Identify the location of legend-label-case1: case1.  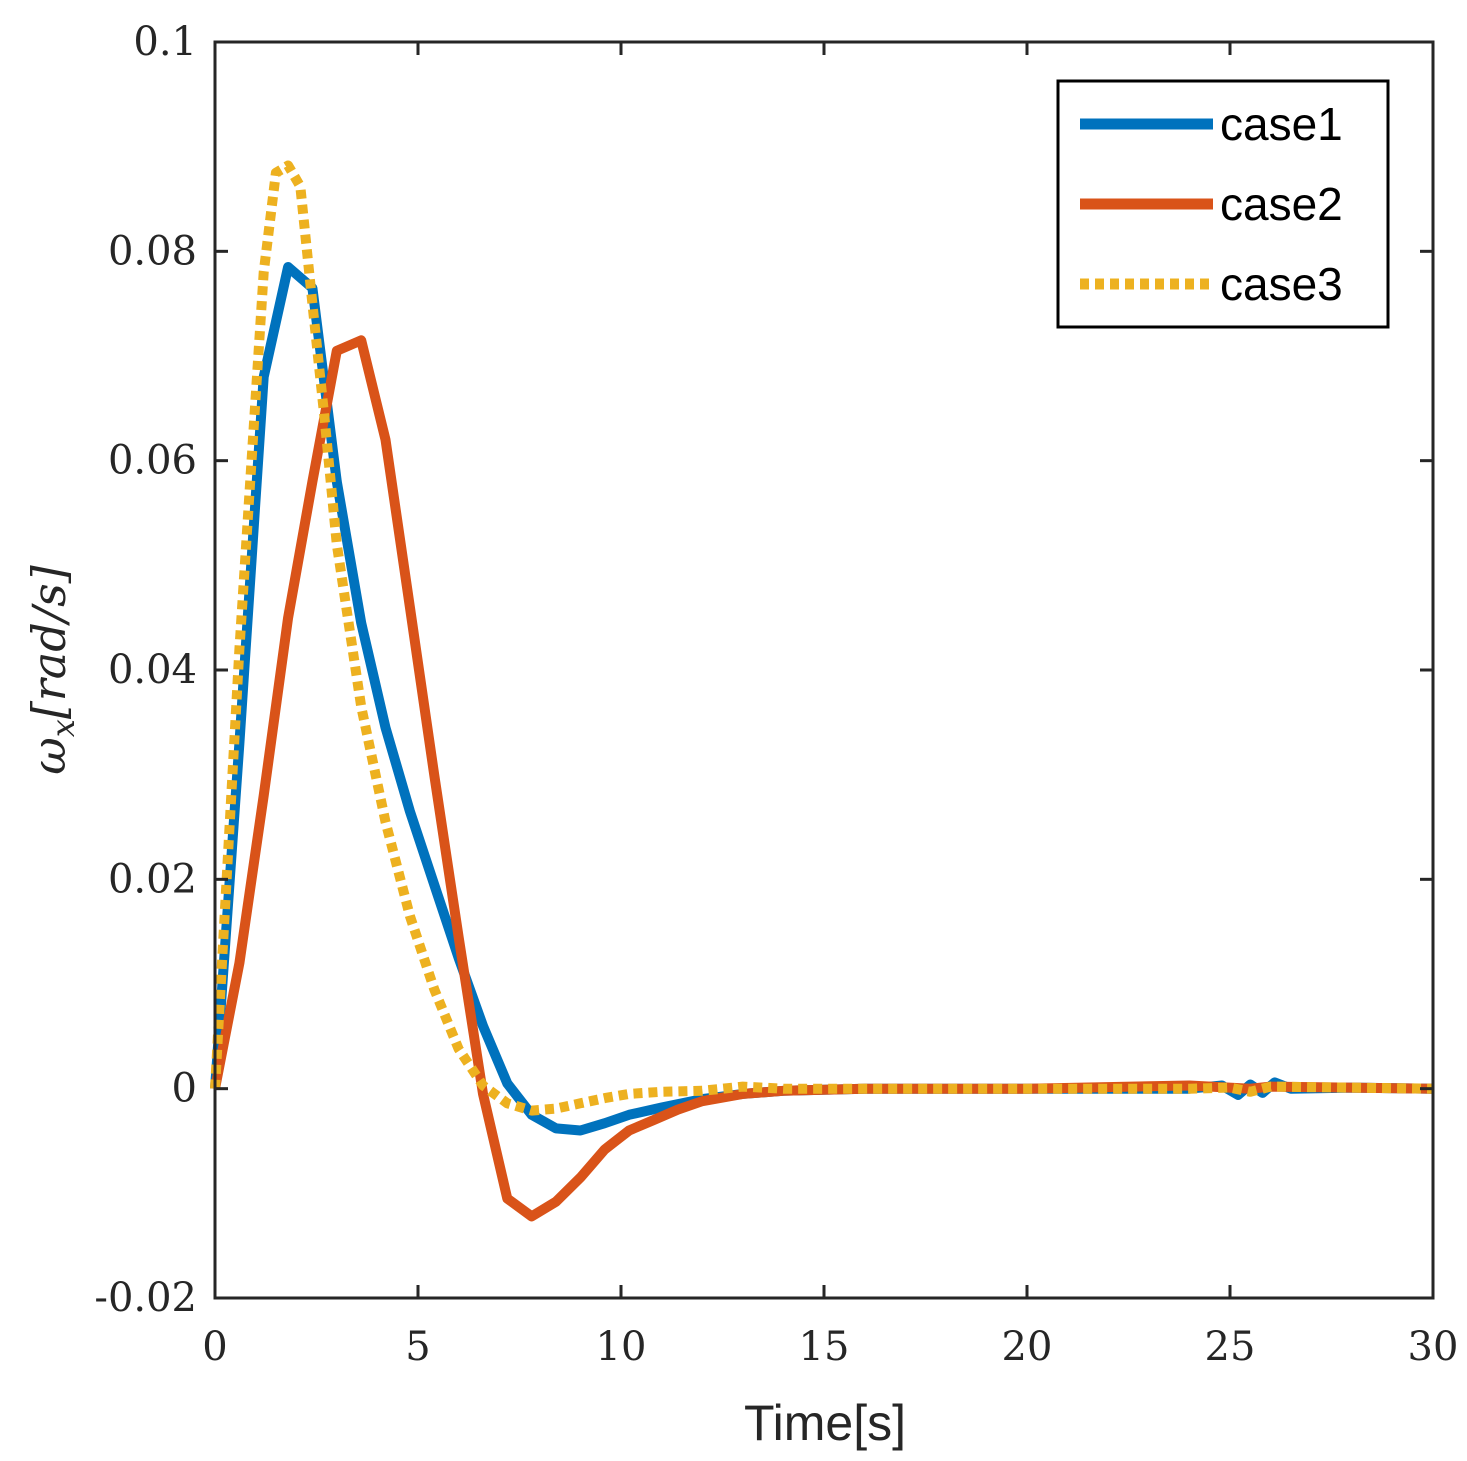
(1281, 124).